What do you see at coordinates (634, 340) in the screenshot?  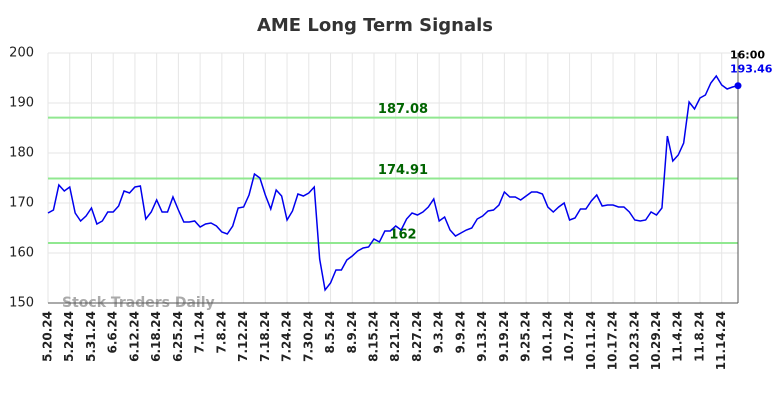 I see `x-tick-label: 10.23.24` at bounding box center [634, 340].